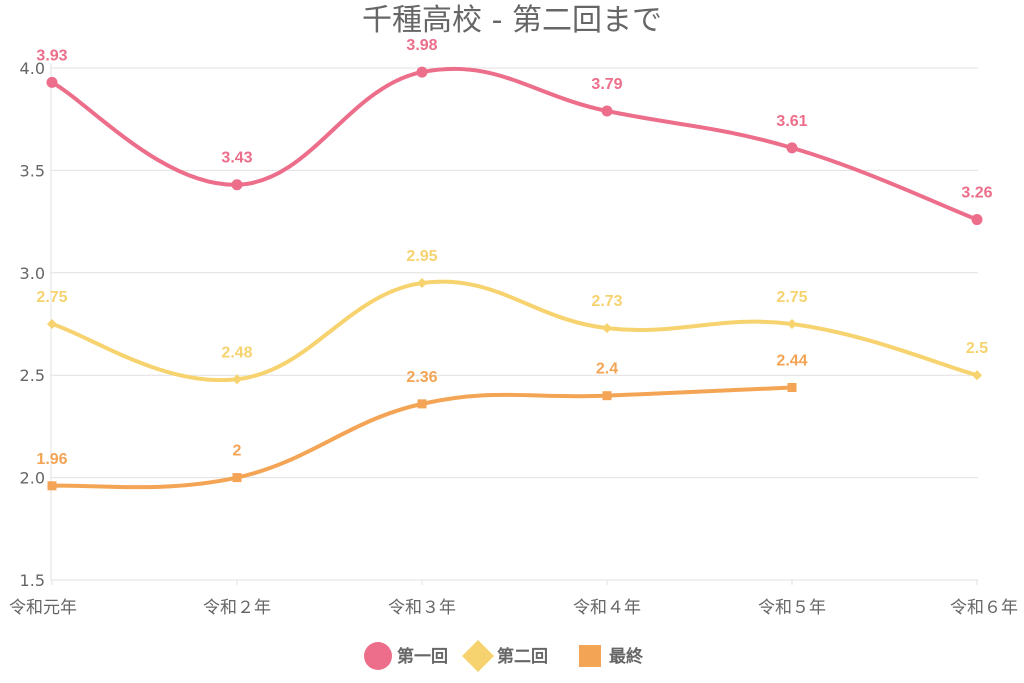  I want to click on data-label: 1.96, so click(51, 459).